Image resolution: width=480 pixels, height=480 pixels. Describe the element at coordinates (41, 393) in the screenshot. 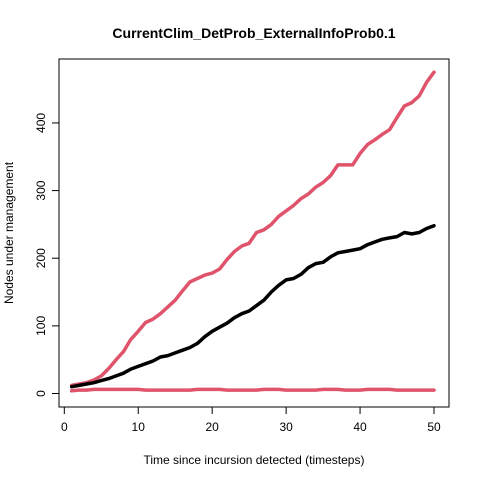

I see `y-tick-label: 0` at that location.